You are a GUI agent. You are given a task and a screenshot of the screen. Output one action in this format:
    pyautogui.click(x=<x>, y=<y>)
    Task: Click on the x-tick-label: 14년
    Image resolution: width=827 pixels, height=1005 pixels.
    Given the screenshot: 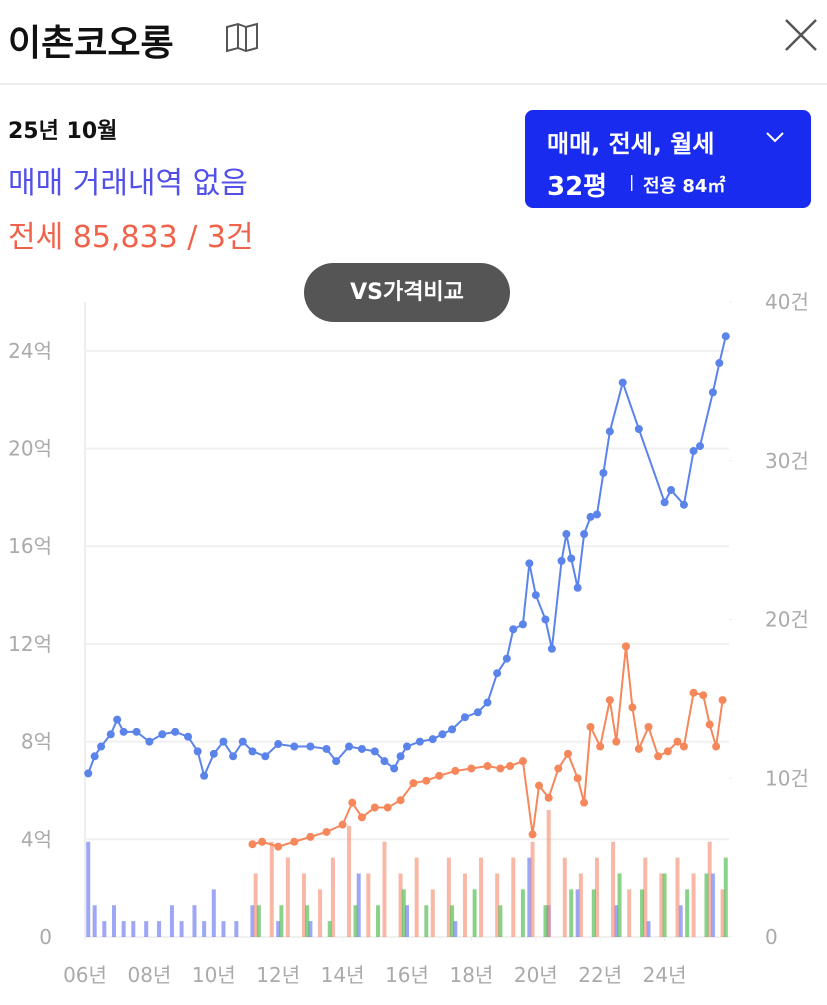 What is the action you would take?
    pyautogui.click(x=343, y=975)
    